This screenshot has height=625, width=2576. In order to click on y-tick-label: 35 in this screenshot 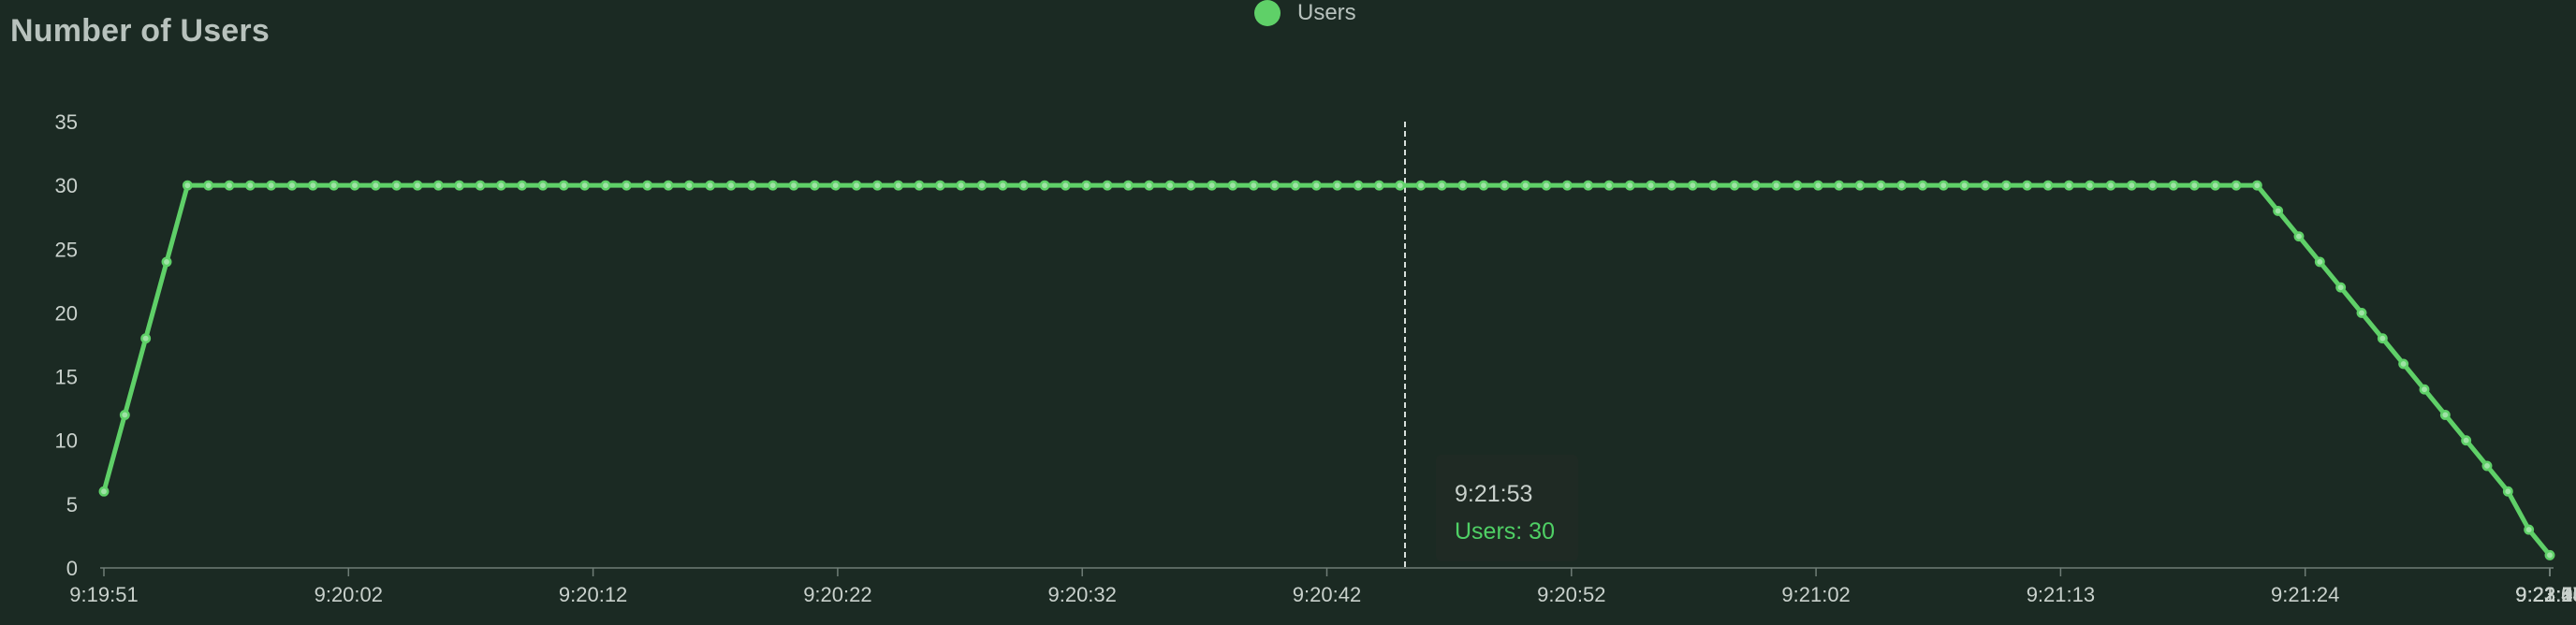, I will do `click(66, 122)`.